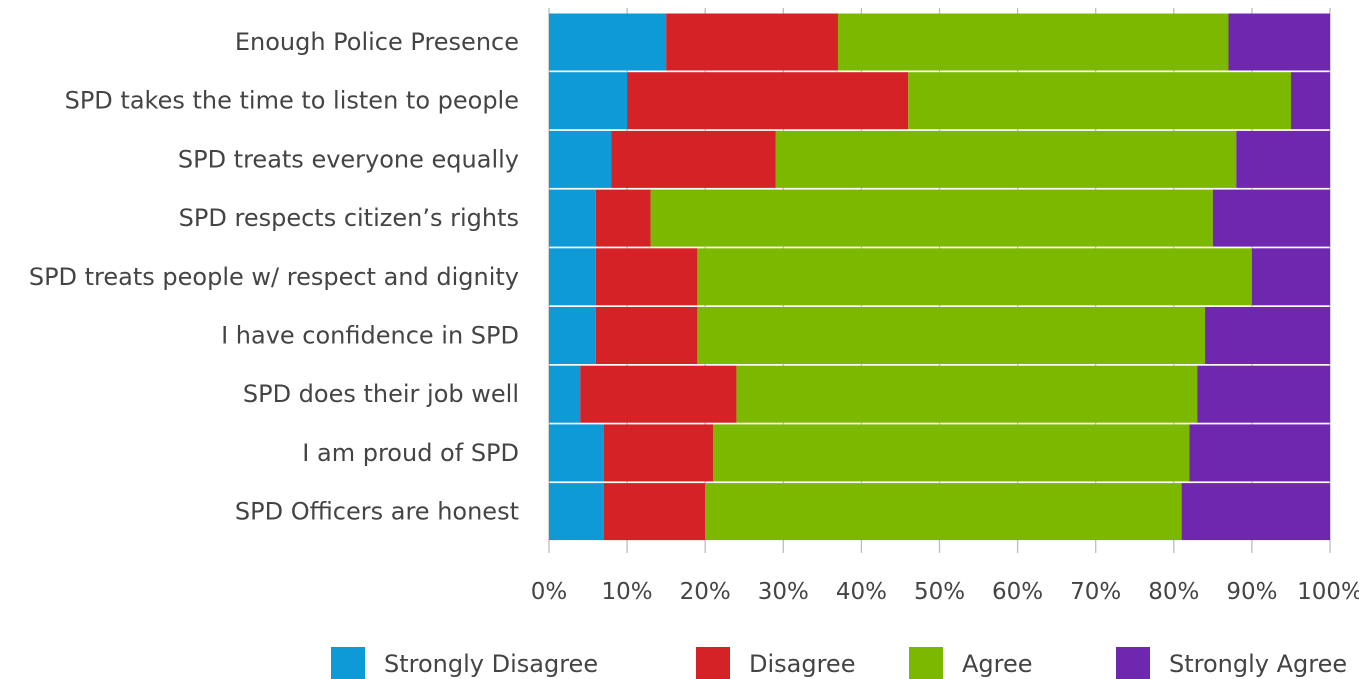 Image resolution: width=1359 pixels, height=679 pixels. What do you see at coordinates (1258, 664) in the screenshot?
I see `legend-label-strongly-agree: Strongly Agree` at bounding box center [1258, 664].